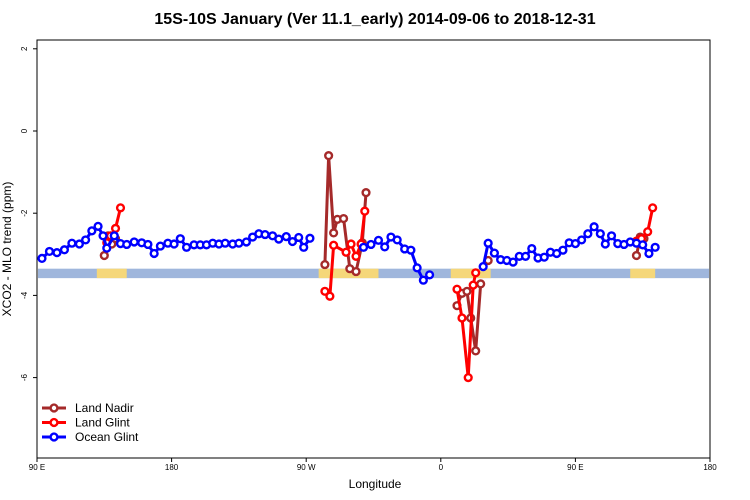 This screenshot has height=500, width=750. I want to click on x-tick-label: 90 W, so click(306, 467).